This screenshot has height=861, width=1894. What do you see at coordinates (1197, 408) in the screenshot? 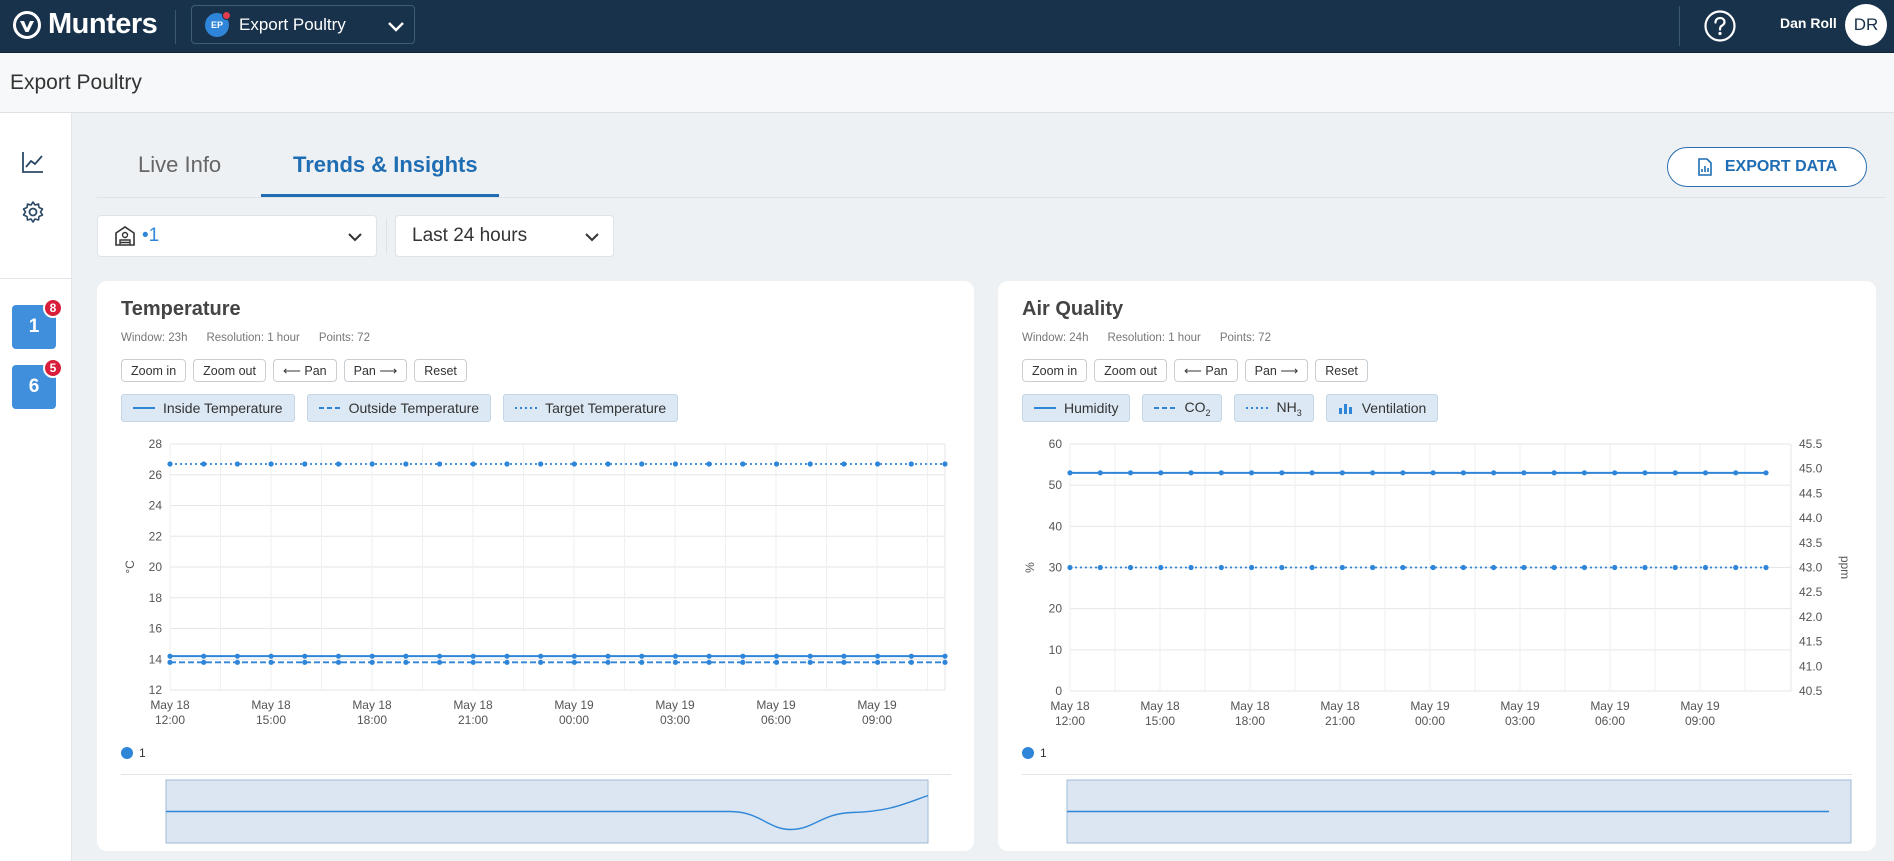
I see `legend-label: CO2` at bounding box center [1197, 408].